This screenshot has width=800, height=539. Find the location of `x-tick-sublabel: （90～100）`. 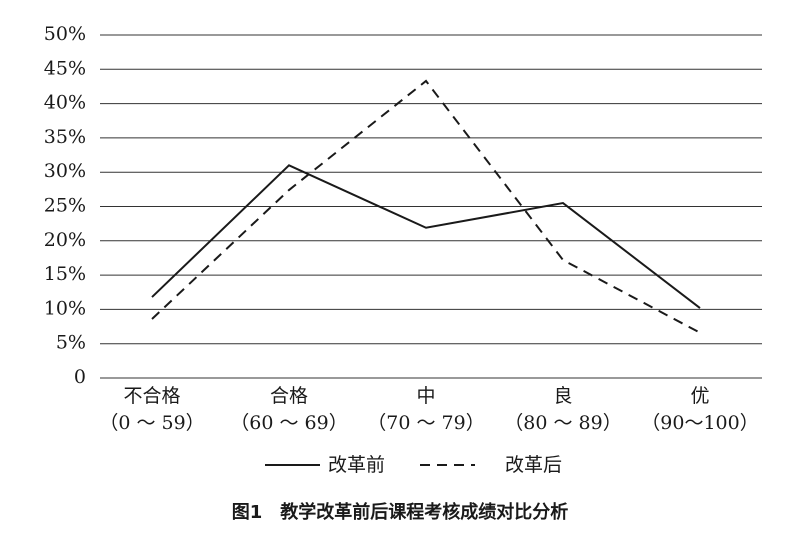

x-tick-sublabel: （90～100） is located at coordinates (699, 423).